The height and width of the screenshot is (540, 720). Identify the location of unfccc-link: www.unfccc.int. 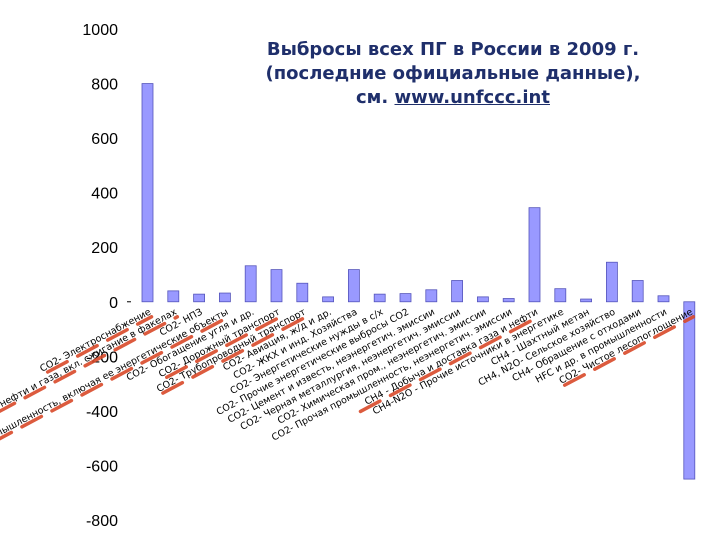
(472, 97).